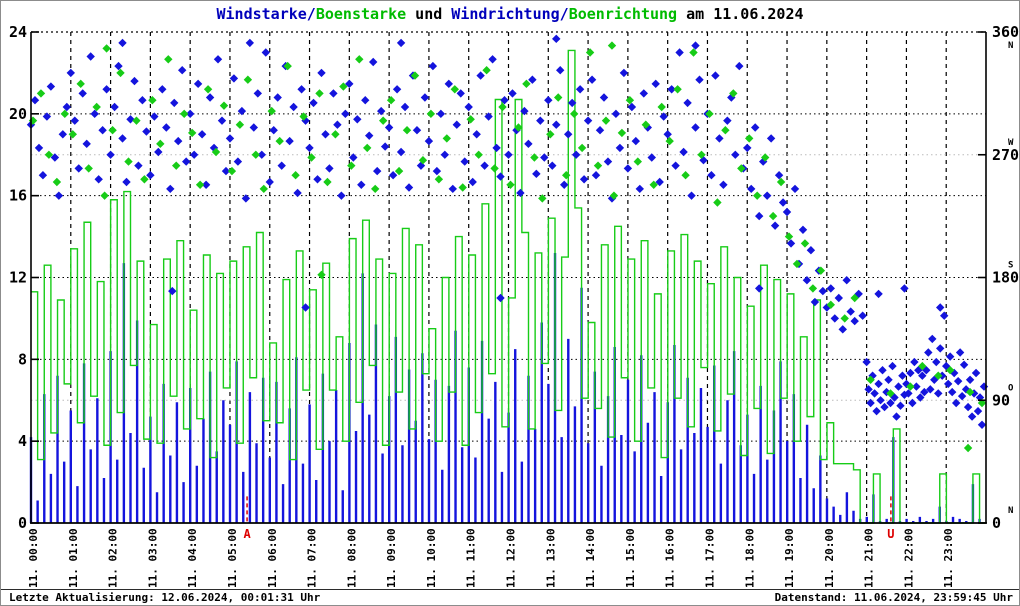 This screenshot has height=606, width=1020. Describe the element at coordinates (471, 558) in the screenshot. I see `x-tick-label: 11. 11:00` at that location.